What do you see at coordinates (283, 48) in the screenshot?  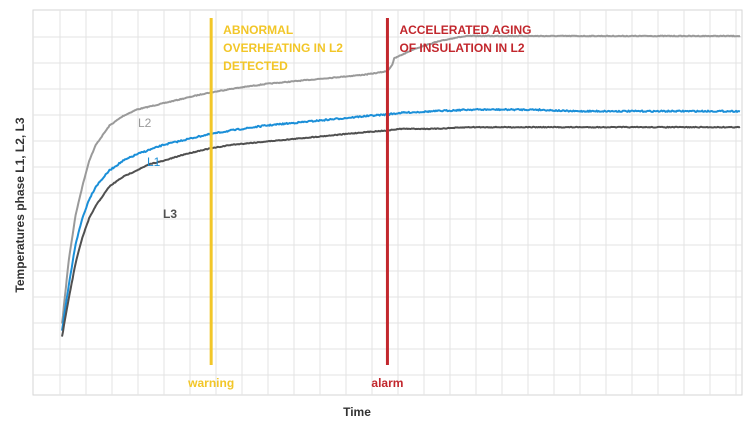 I see `warning-annotation-line: OVERHEATING IN L2` at bounding box center [283, 48].